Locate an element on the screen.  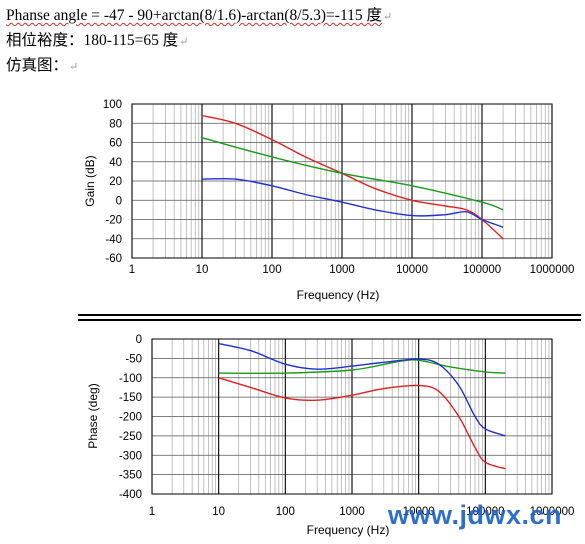
y-tick-label: -20 is located at coordinates (113, 221).